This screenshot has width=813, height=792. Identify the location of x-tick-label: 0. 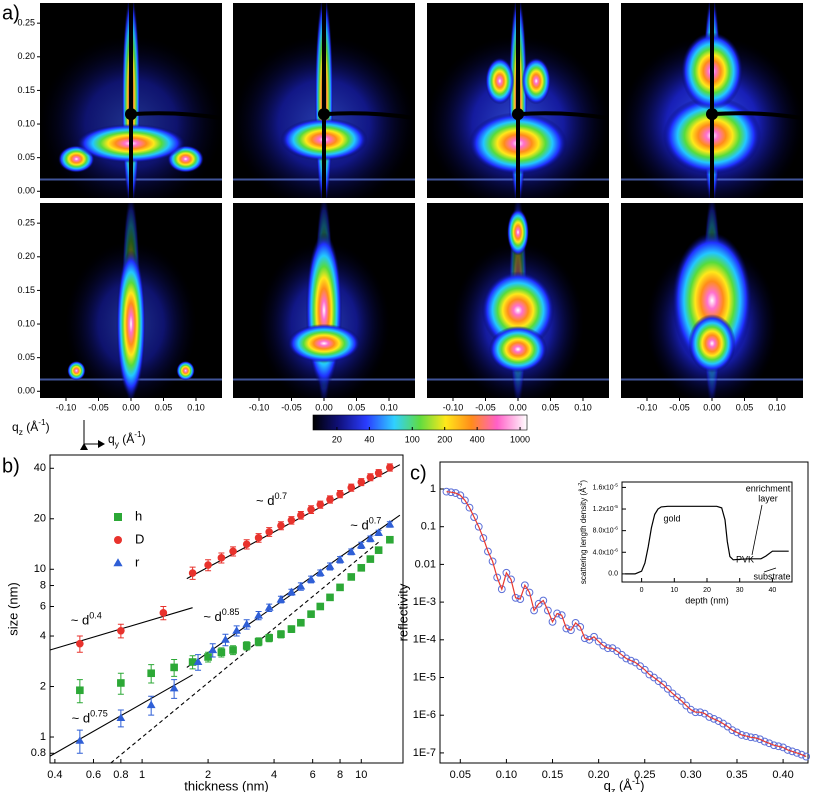
(642, 590).